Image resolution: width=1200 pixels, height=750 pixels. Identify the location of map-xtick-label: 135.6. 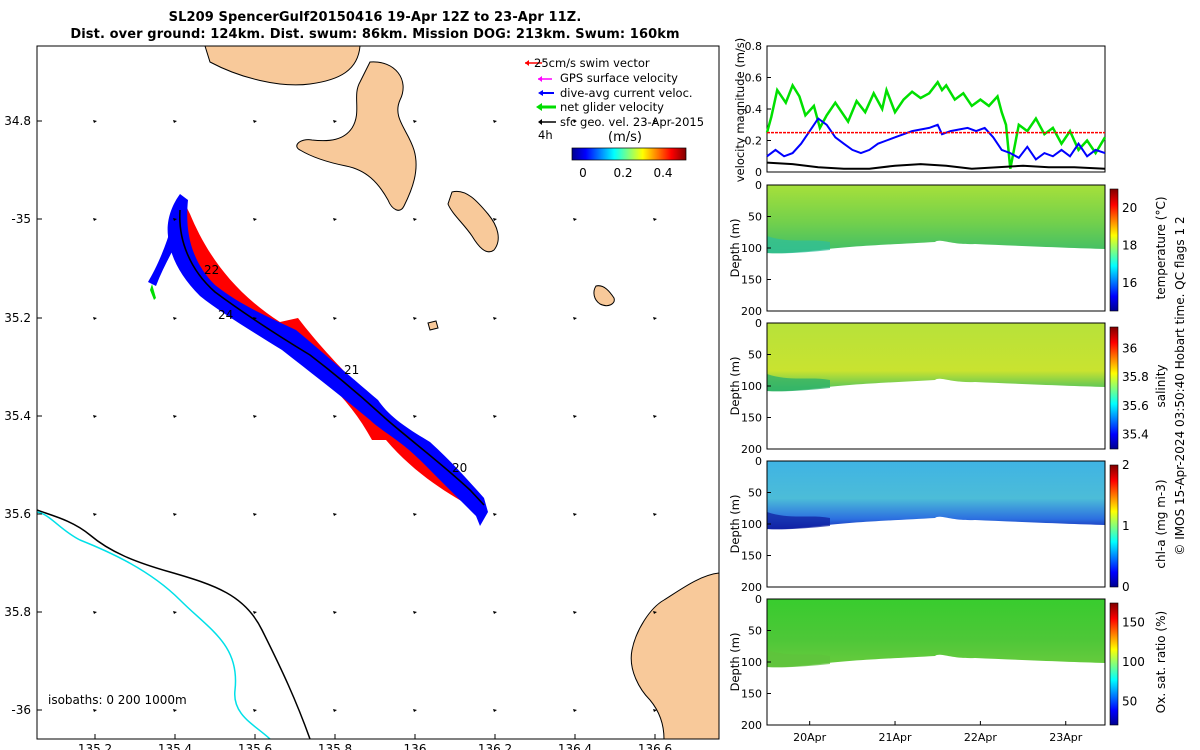
(255, 746).